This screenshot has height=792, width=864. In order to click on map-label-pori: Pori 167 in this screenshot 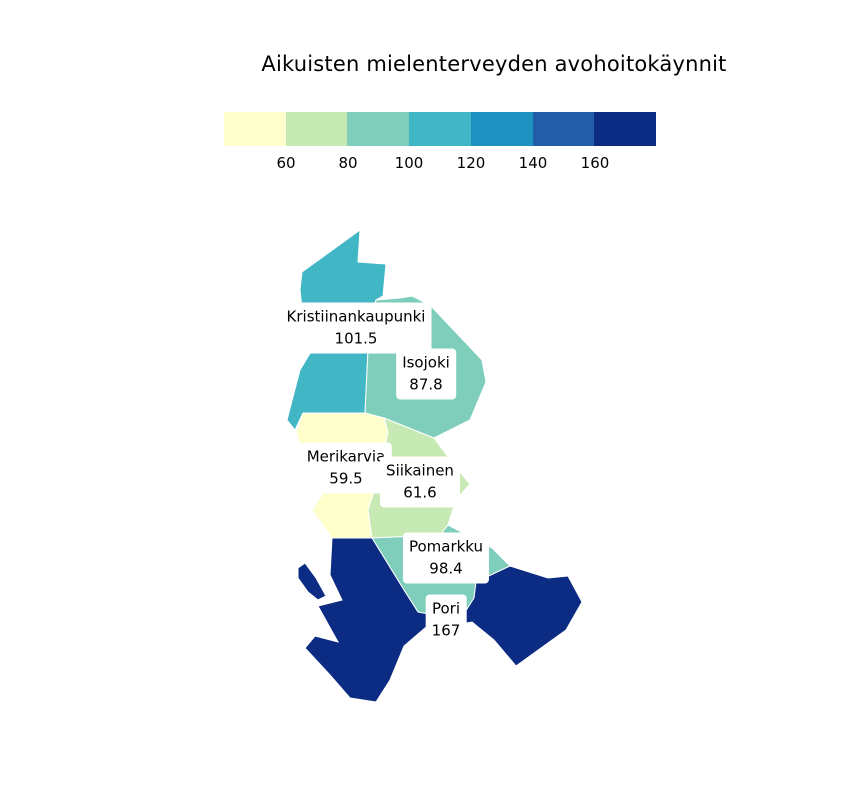, I will do `click(446, 620)`.